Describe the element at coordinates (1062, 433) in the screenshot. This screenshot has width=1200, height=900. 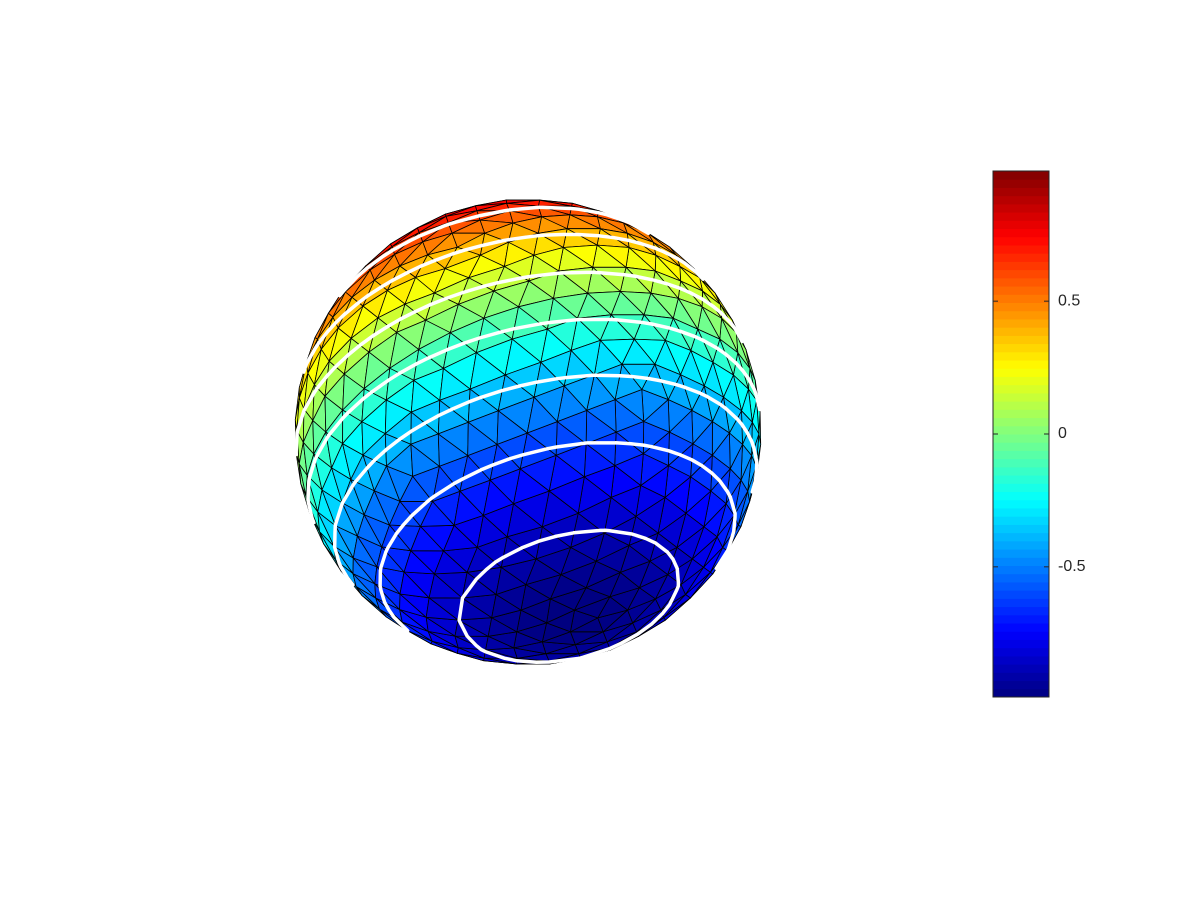
I see `colorbar-tick-label: 0` at that location.